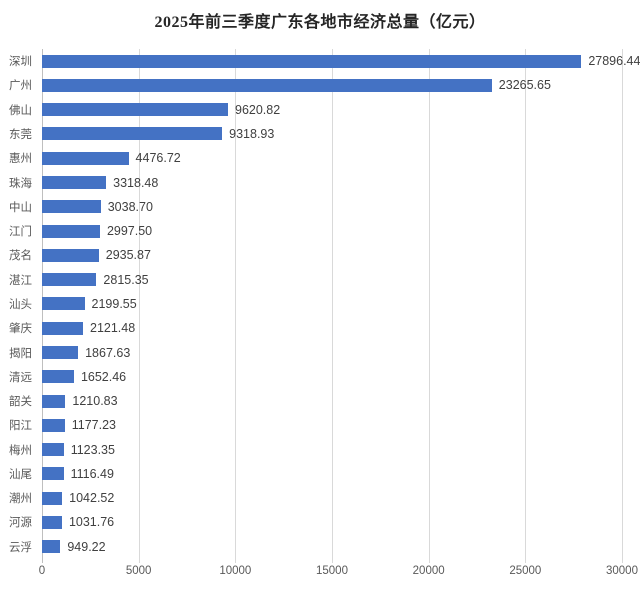  Describe the element at coordinates (341, 255) in the screenshot. I see `bar-row: 2935.87` at that location.